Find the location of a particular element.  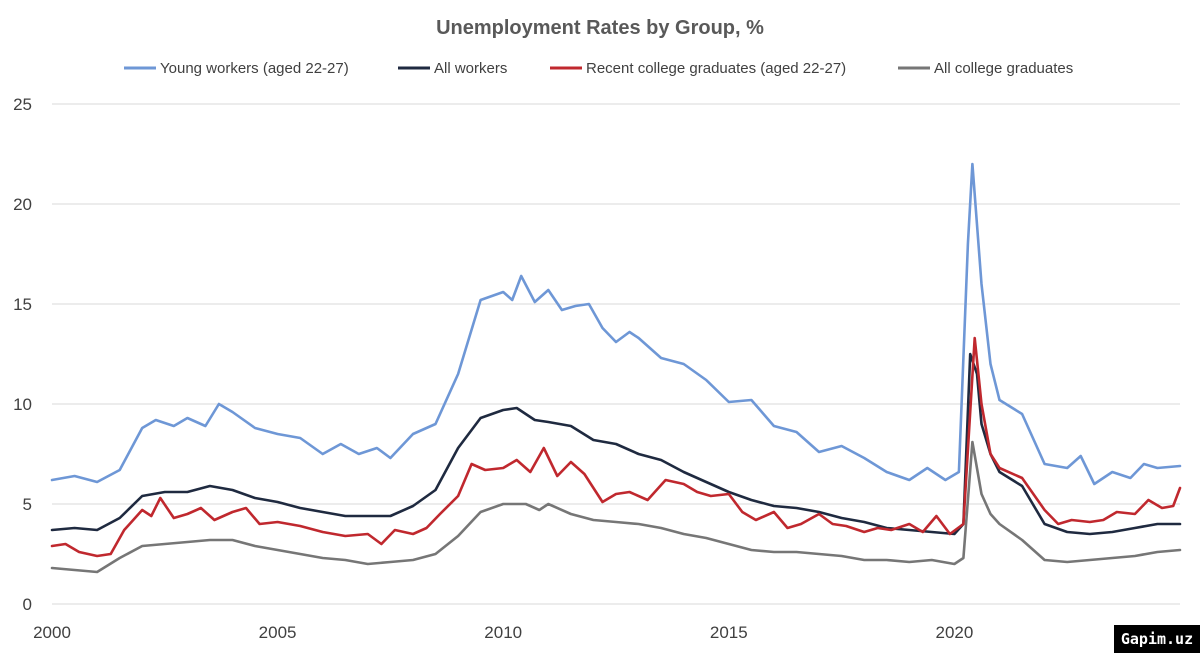

watermark-badge: Gapim.uz is located at coordinates (1157, 639).